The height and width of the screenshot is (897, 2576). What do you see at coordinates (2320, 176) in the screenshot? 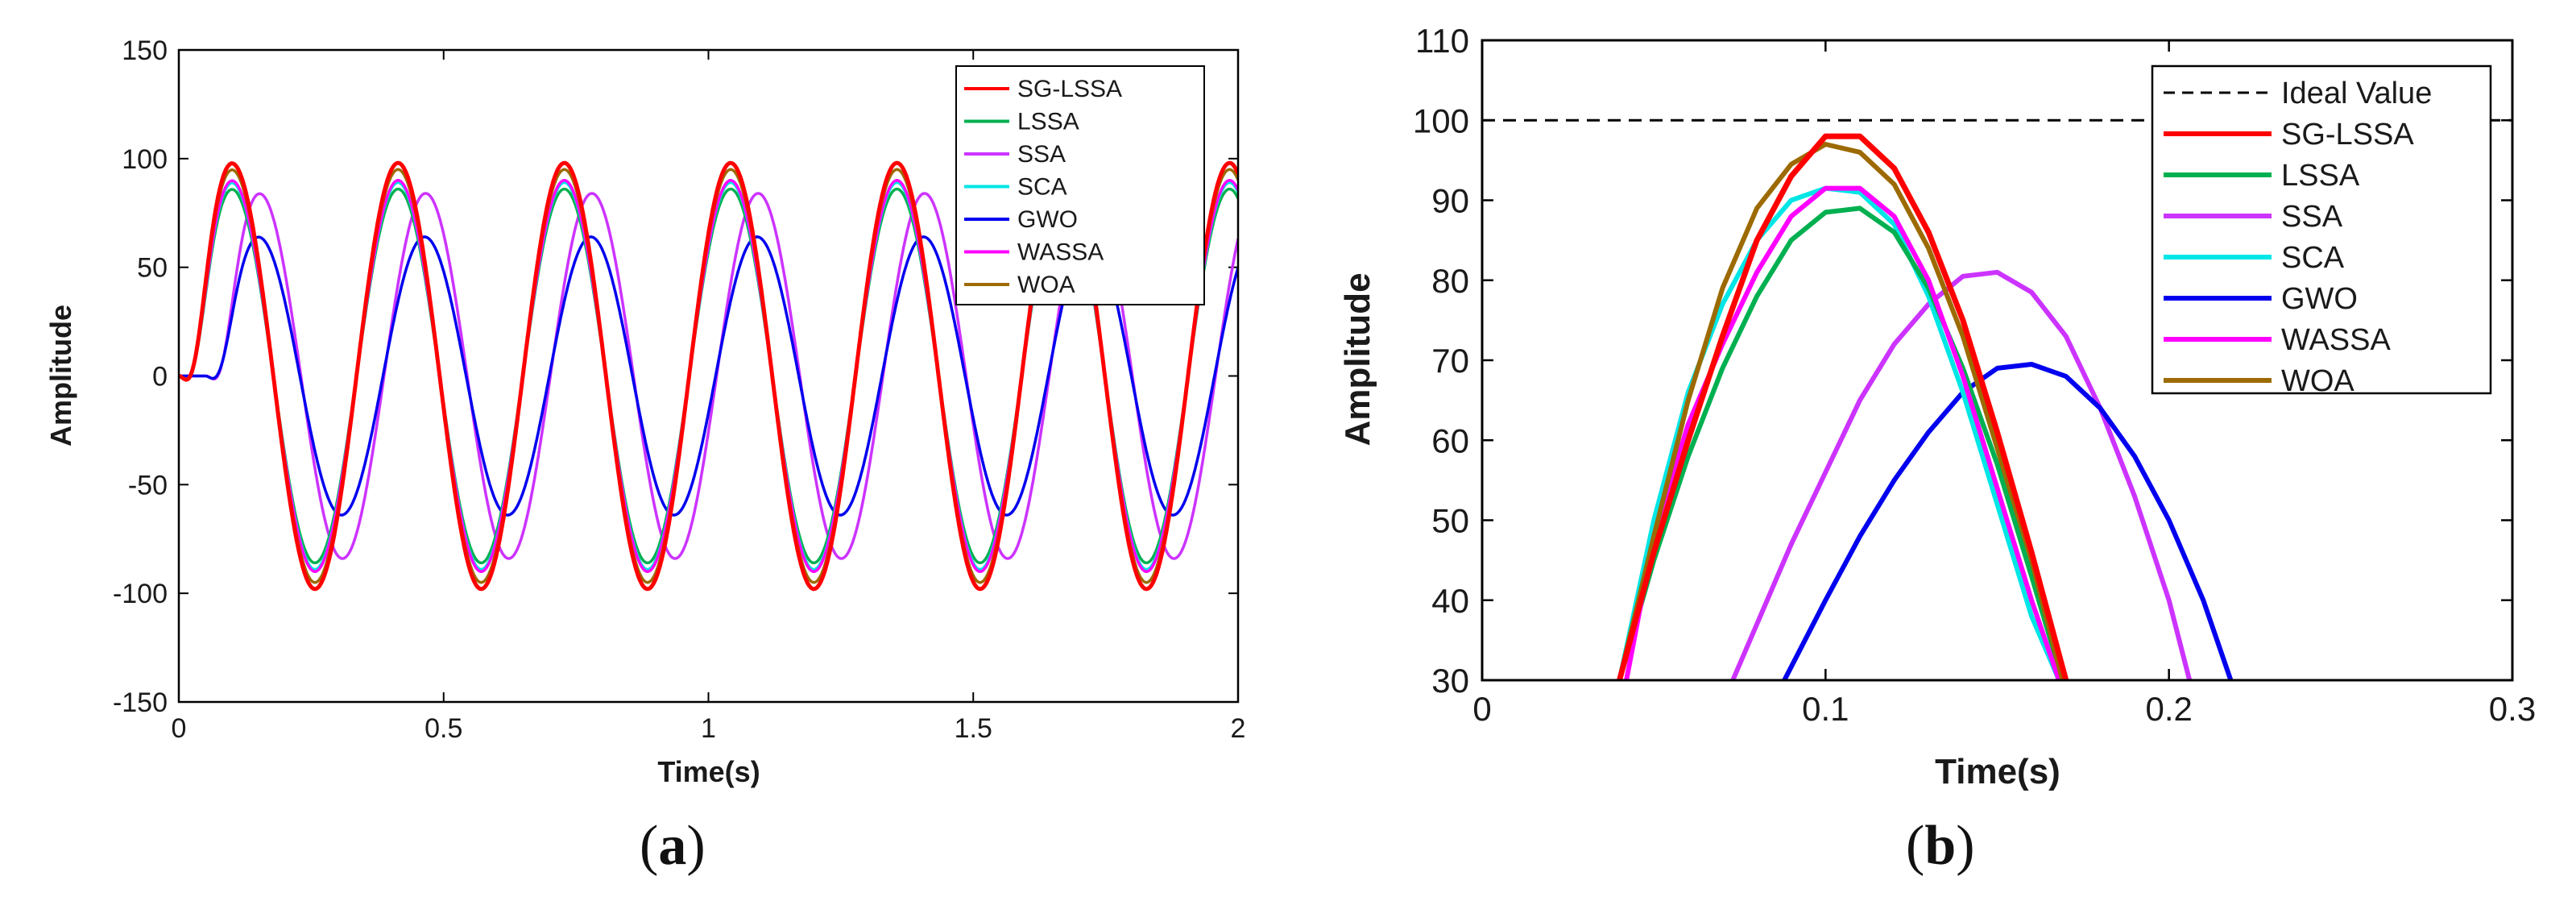
I see `legend-label-b-lssa: LSSA` at bounding box center [2320, 176].